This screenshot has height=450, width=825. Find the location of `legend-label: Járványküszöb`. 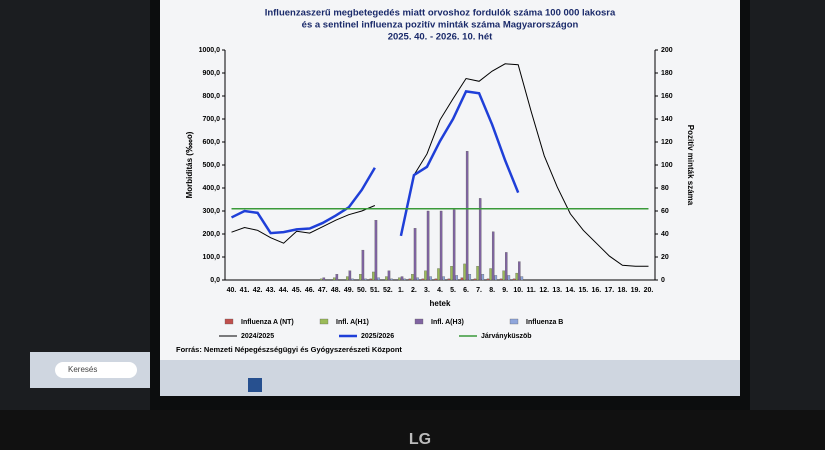

legend-label: Járványküszöb is located at coordinates (506, 336).